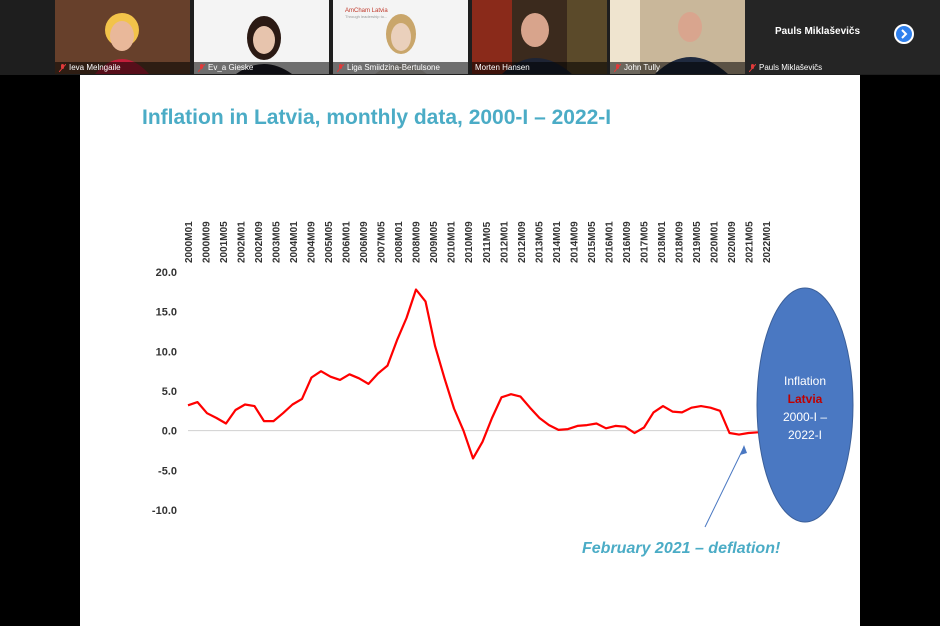 The width and height of the screenshot is (940, 626). I want to click on y-tick-label: 0.0, so click(169, 432).